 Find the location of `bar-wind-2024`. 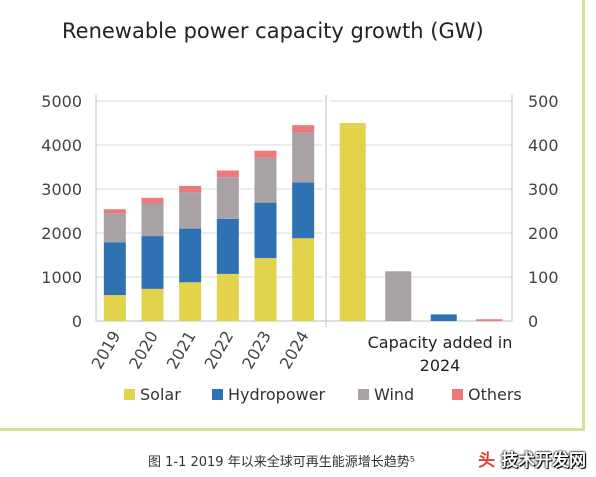

bar-wind-2024 is located at coordinates (303, 157).